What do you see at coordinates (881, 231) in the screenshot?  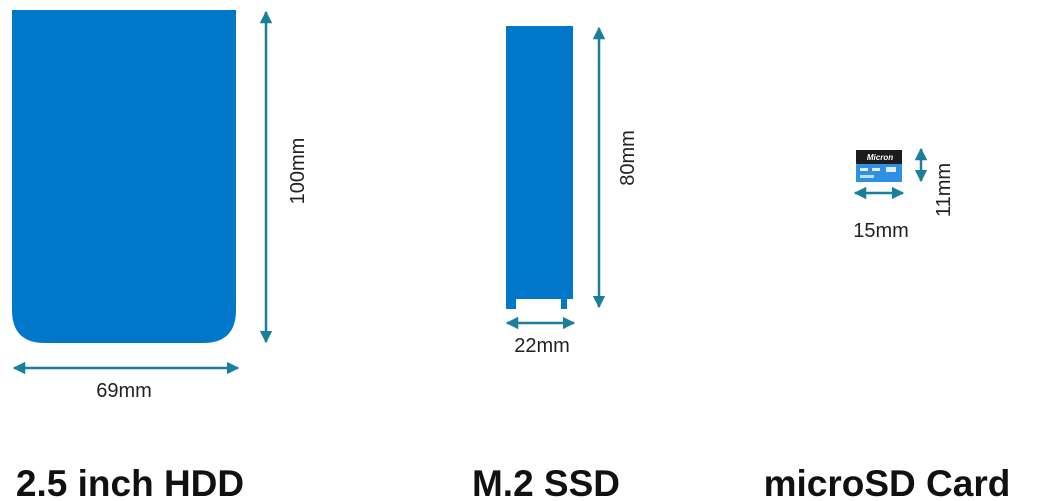 I see `microsd-width-label: 15mm` at bounding box center [881, 231].